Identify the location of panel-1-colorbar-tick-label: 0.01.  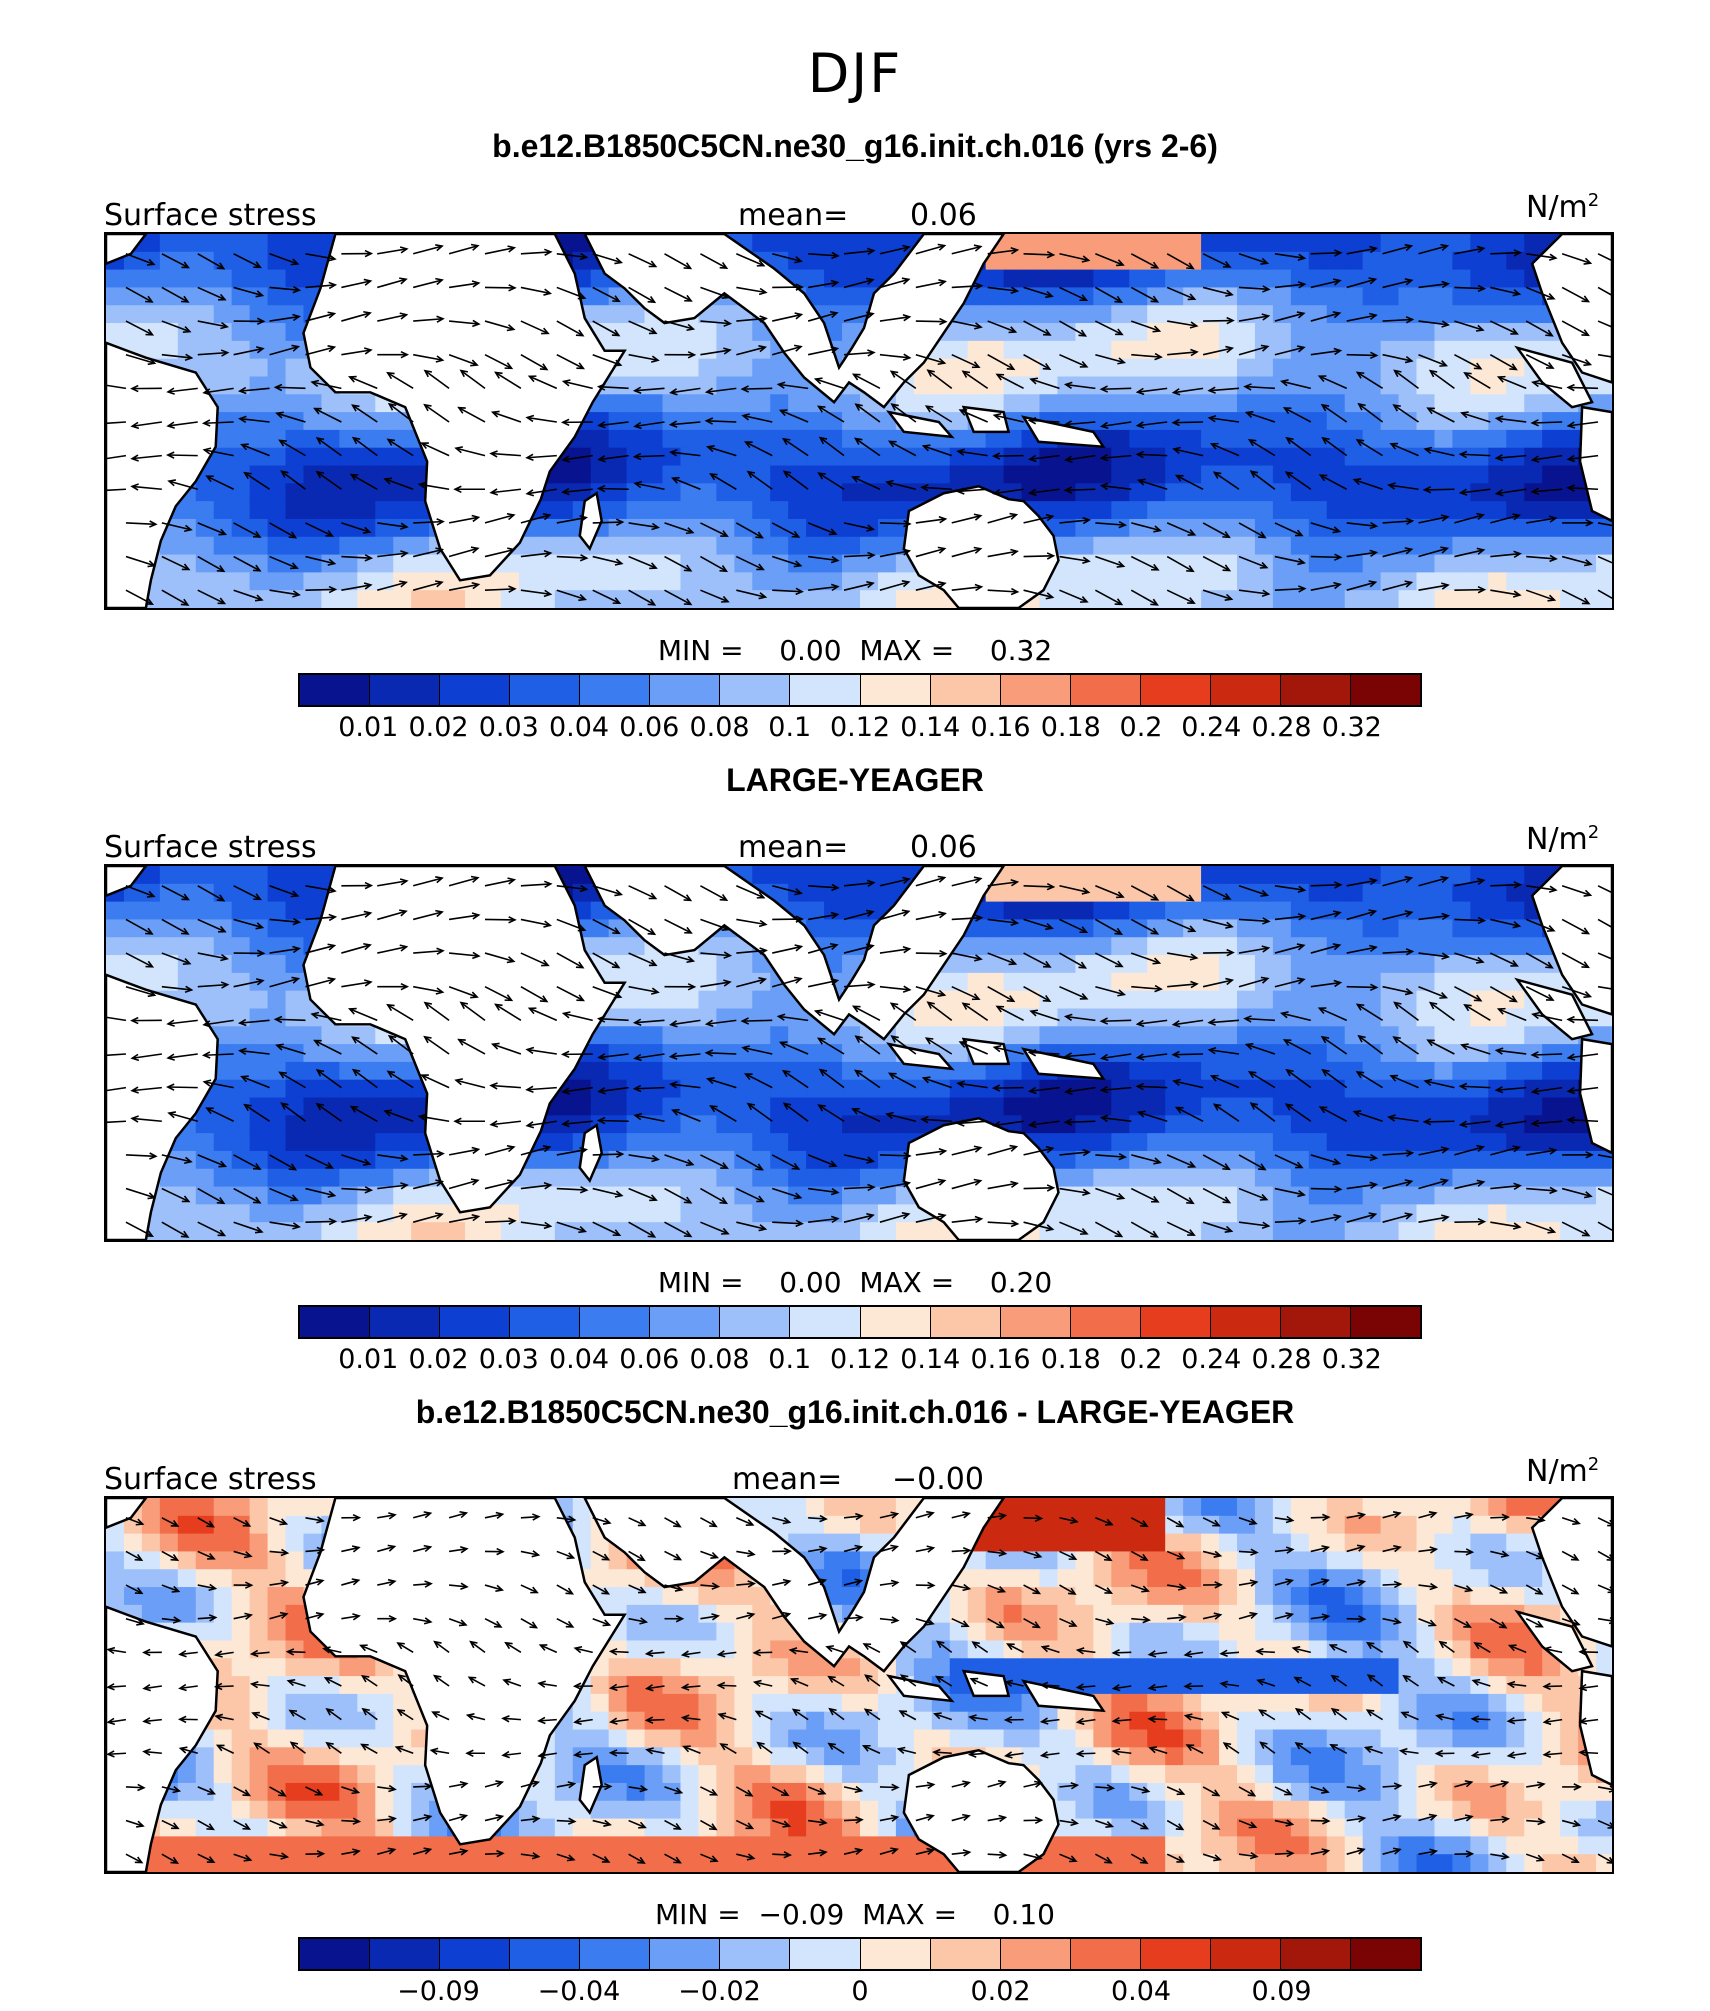
(368, 727).